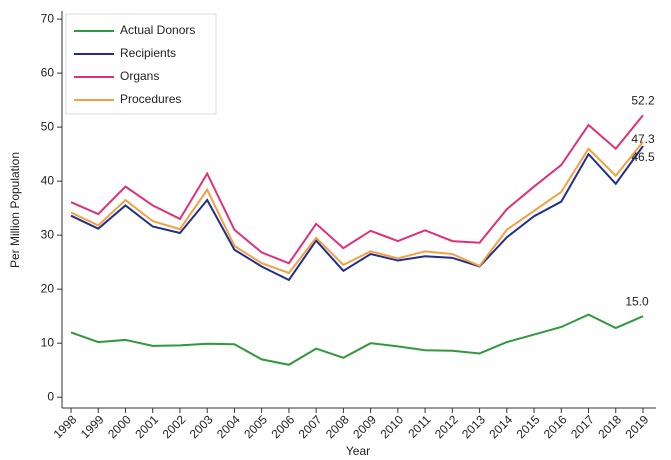  Describe the element at coordinates (310, 426) in the screenshot. I see `x-tick-label: 2007` at that location.